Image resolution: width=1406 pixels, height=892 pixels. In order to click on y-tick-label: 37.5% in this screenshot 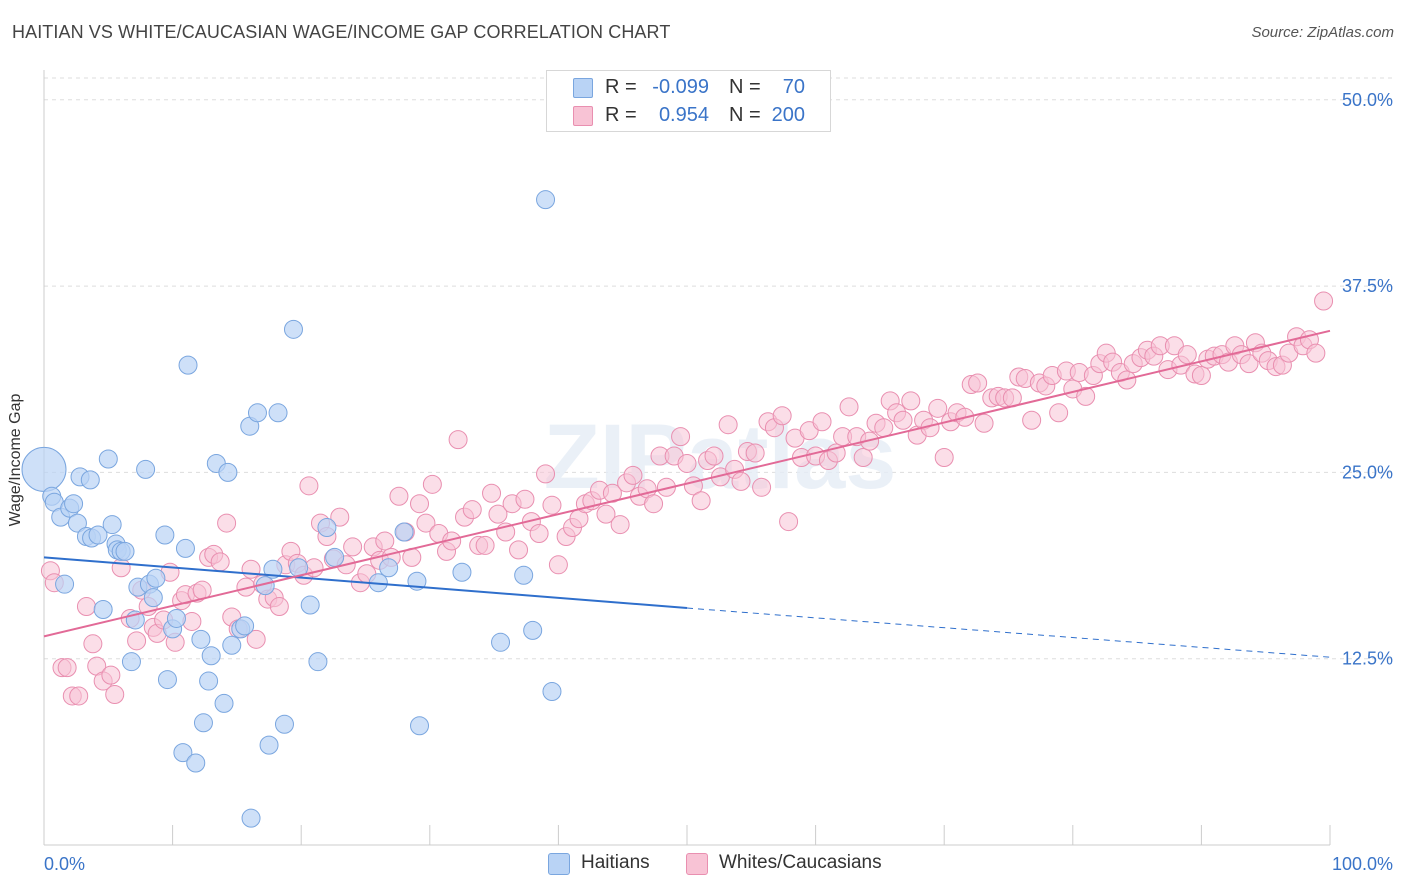, I will do `click(1367, 286)`.